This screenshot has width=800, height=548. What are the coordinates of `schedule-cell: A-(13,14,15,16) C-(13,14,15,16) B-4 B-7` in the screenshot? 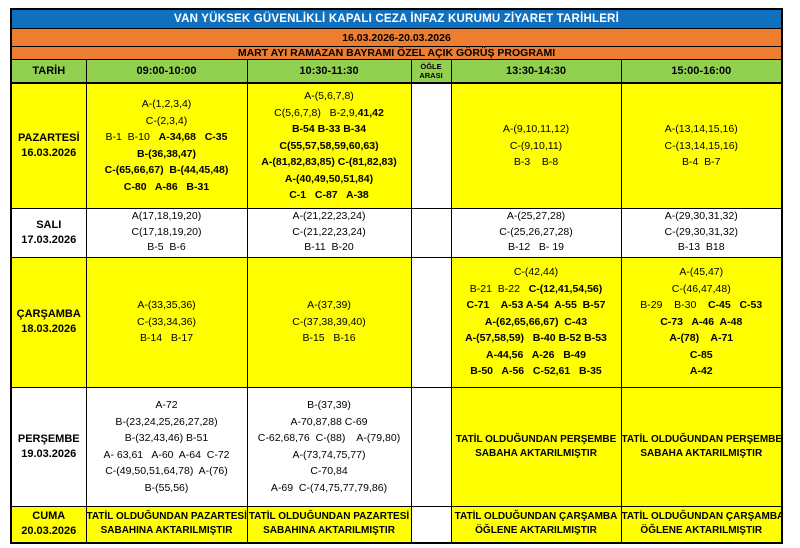 It's located at (701, 145).